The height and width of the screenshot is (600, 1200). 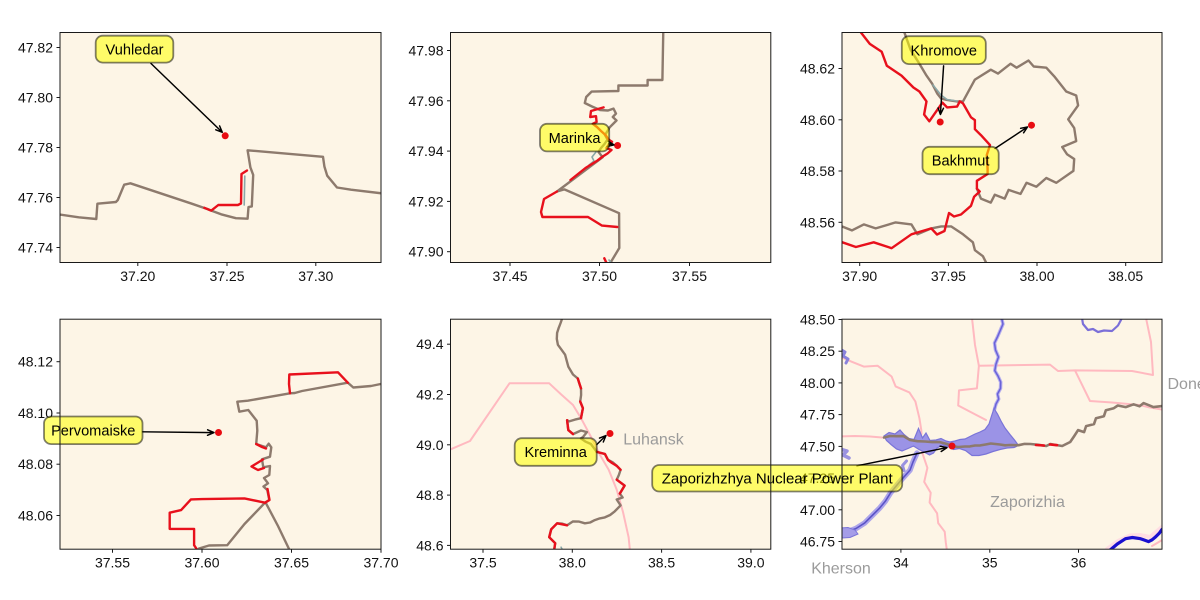 I want to click on svg-text: 47.75, so click(x=817, y=415).